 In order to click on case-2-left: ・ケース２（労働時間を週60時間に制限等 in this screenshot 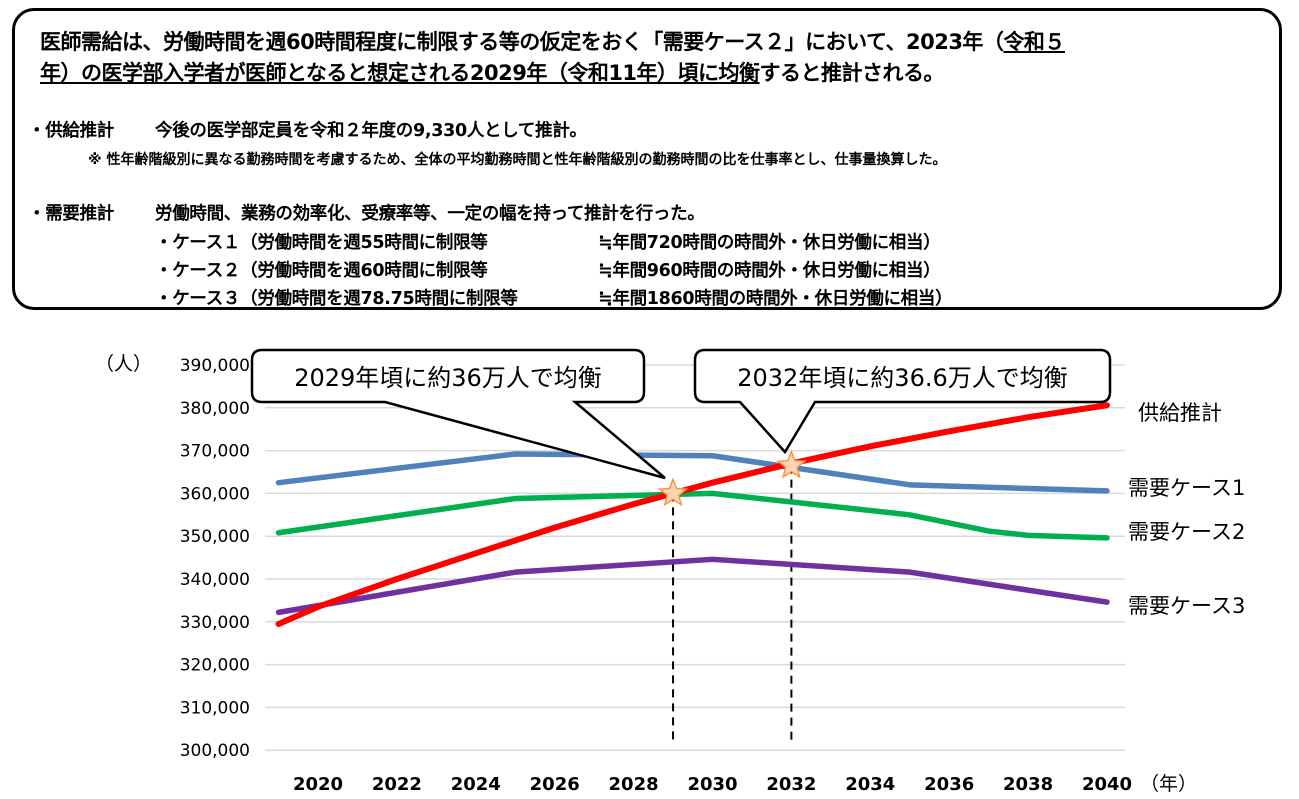, I will do `click(321, 271)`.